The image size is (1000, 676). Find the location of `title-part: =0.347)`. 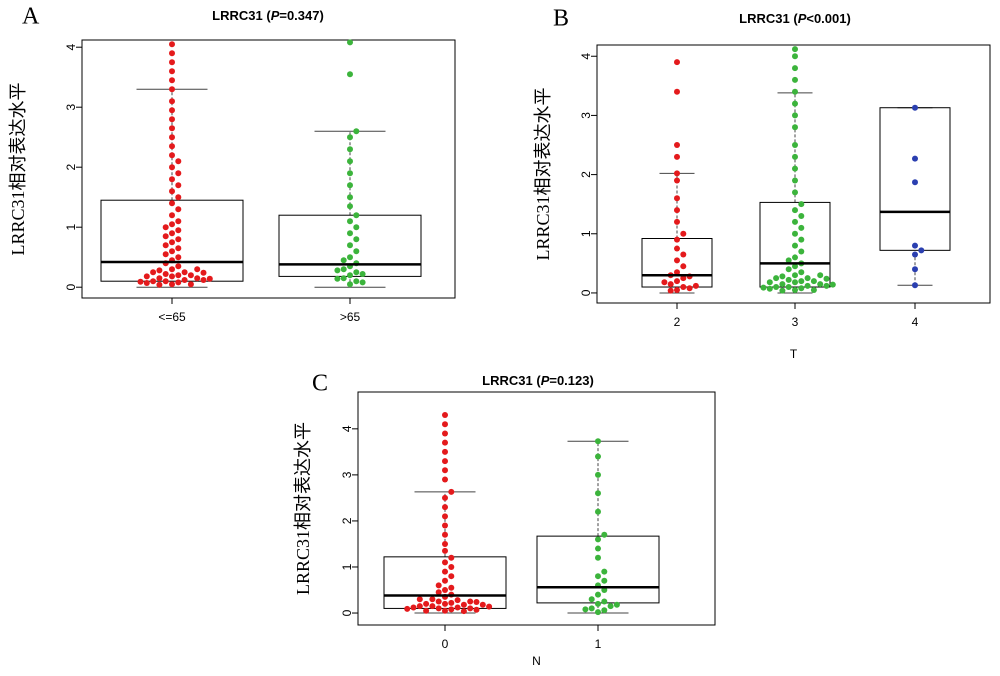

title-part: =0.347) is located at coordinates (301, 15).